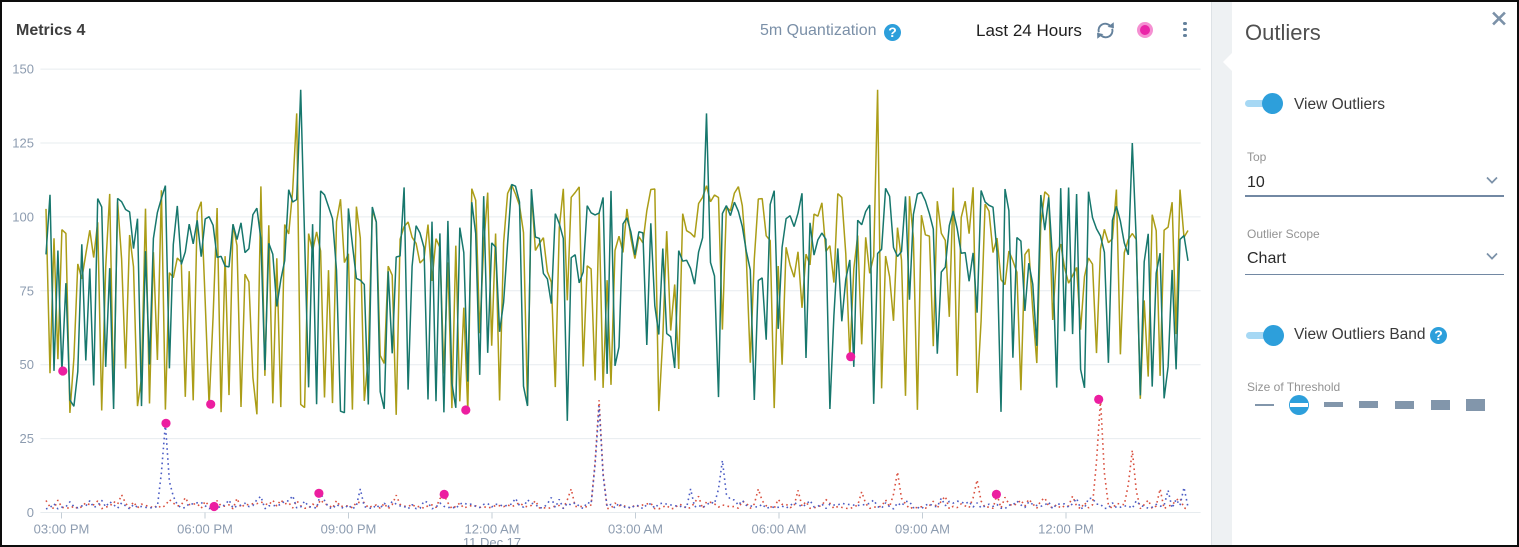  Describe the element at coordinates (349, 529) in the screenshot. I see `svg-text: 09:00 PM` at that location.